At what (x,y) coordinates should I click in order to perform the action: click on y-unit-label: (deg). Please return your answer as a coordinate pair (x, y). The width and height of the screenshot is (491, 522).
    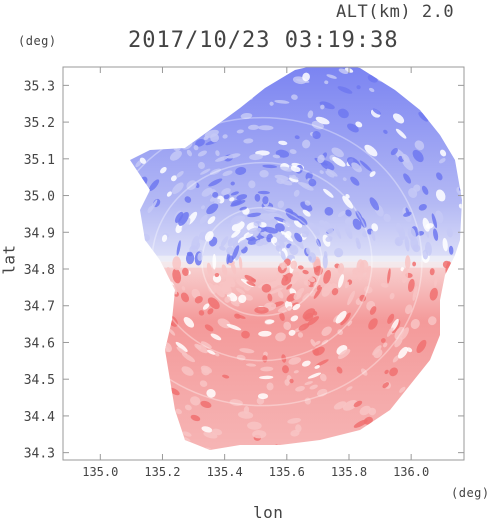
    Looking at the image, I should click on (37, 41).